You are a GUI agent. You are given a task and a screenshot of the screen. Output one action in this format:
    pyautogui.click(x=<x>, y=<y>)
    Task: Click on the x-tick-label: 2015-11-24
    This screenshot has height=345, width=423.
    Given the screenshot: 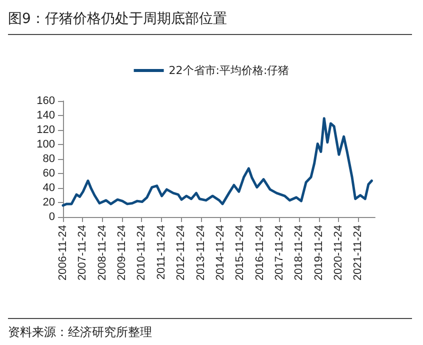 What is the action you would take?
    pyautogui.click(x=240, y=252)
    